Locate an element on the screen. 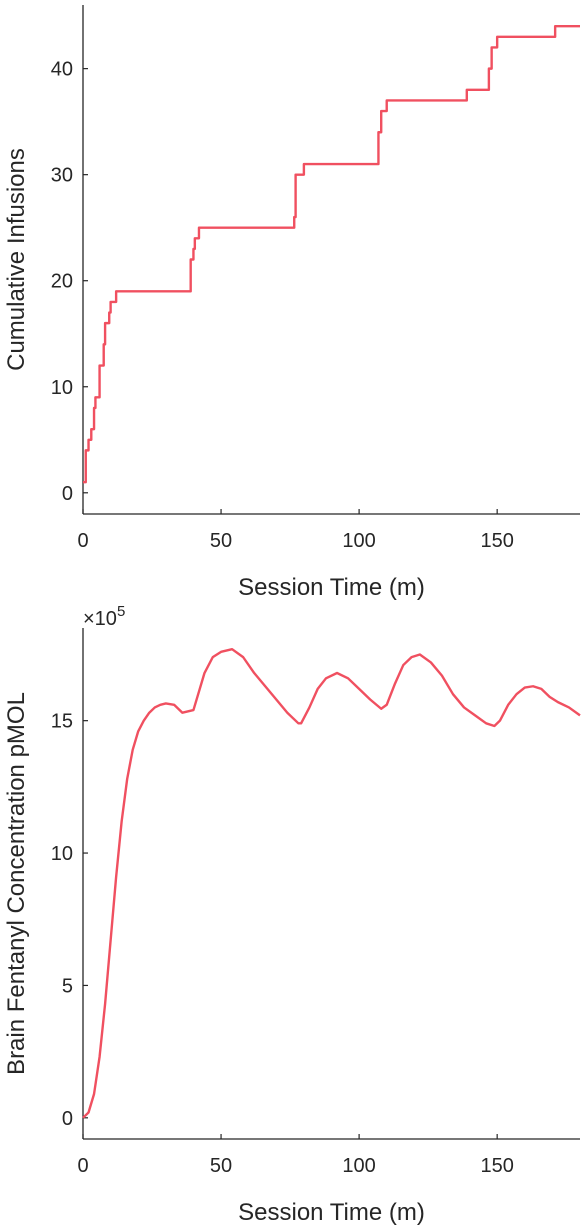 This screenshot has height=1231, width=583. y-scale-base: ×10 is located at coordinates (100, 619).